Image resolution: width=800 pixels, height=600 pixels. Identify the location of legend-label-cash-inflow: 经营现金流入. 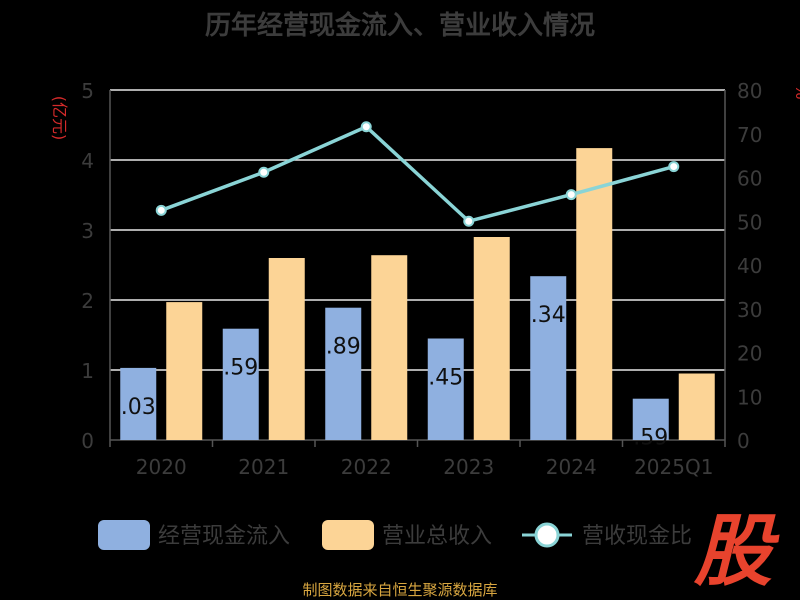
(224, 536).